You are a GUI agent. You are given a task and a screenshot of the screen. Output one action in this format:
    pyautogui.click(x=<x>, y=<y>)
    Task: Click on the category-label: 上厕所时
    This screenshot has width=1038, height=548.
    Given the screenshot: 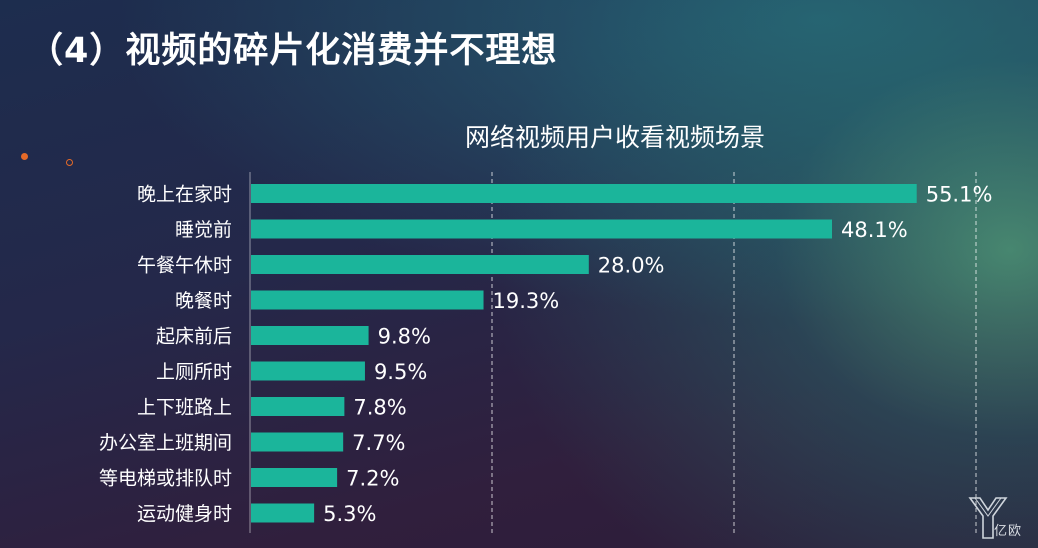 What is the action you would take?
    pyautogui.click(x=194, y=372)
    